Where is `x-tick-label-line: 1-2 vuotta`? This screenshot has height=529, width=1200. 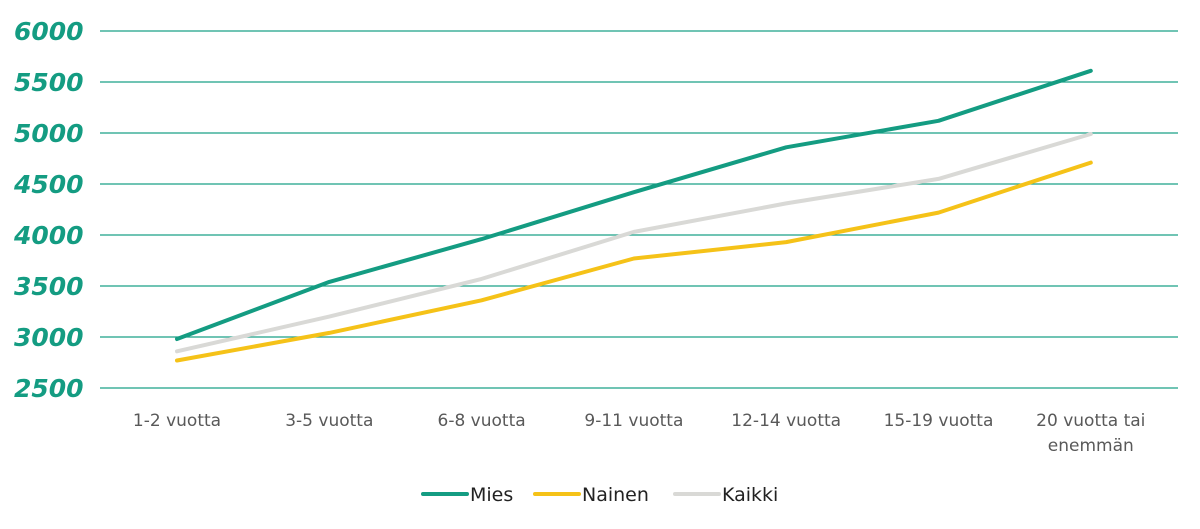 x-tick-label-line: 1-2 vuotta is located at coordinates (177, 421).